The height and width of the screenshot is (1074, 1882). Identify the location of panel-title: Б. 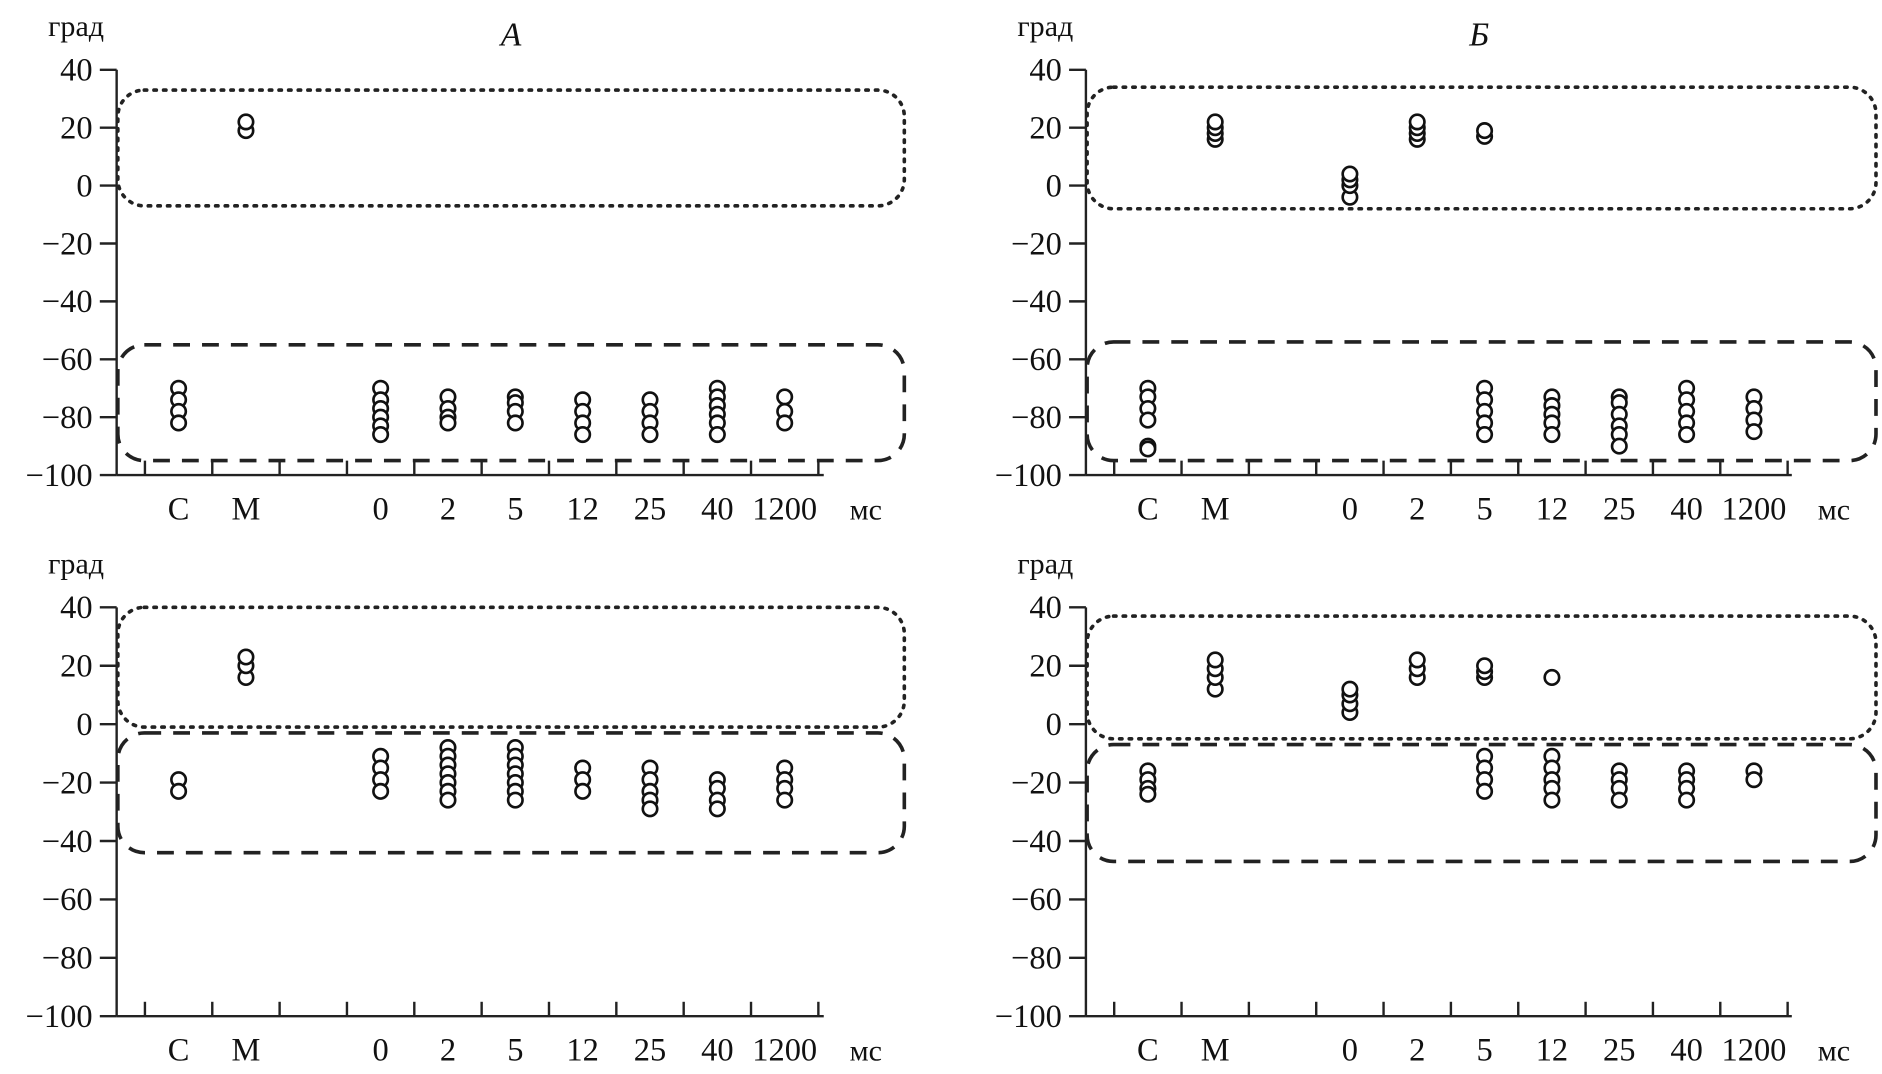
(1478, 35).